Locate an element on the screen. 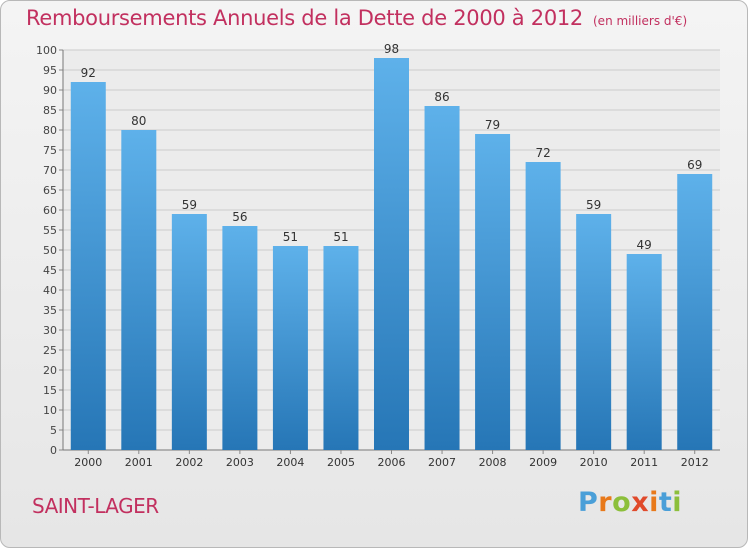  data-label: 49 is located at coordinates (644, 245).